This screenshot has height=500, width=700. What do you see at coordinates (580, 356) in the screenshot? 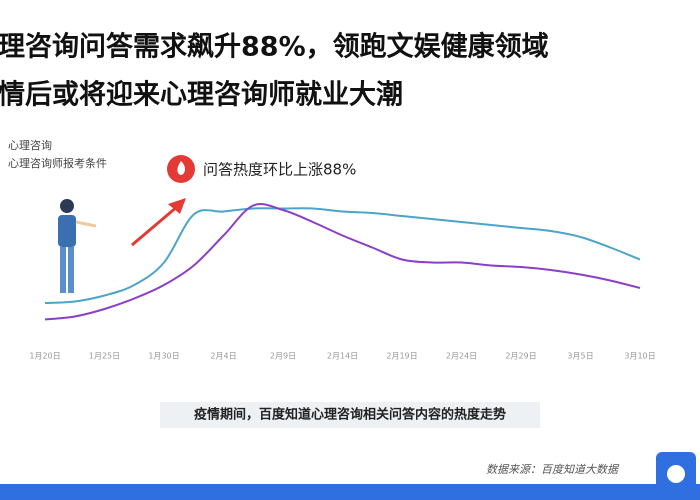
I see `x-tick-label: 3月5日` at bounding box center [580, 356].